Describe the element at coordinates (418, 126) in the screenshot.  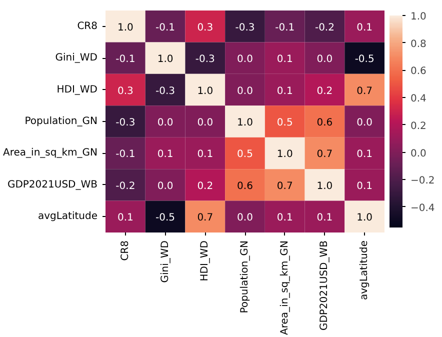
I see `color-bar-label: 0.2` at that location.